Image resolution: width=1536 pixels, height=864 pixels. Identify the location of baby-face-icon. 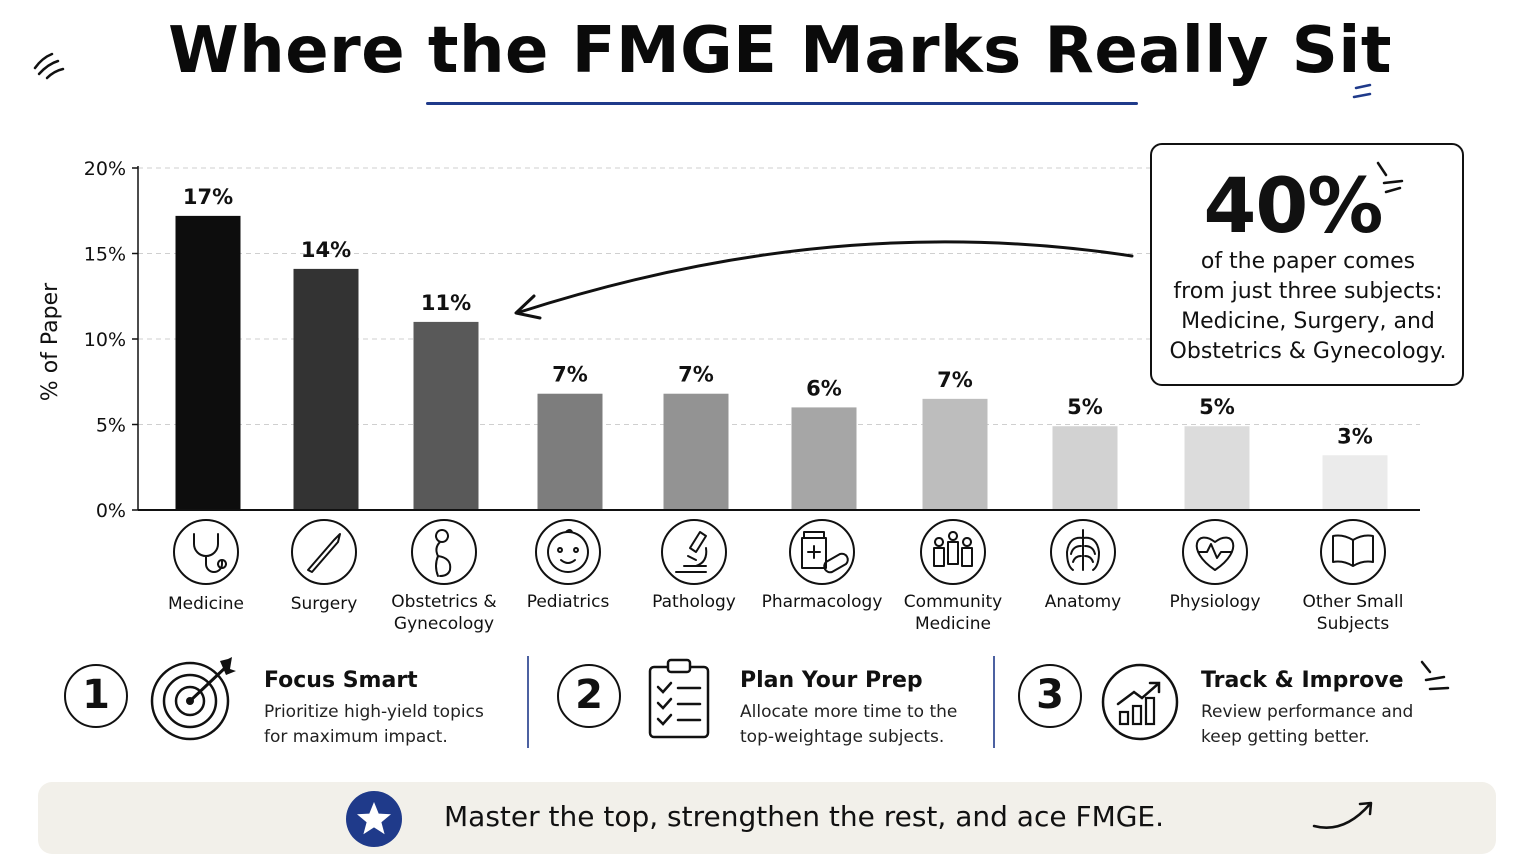
(568, 552).